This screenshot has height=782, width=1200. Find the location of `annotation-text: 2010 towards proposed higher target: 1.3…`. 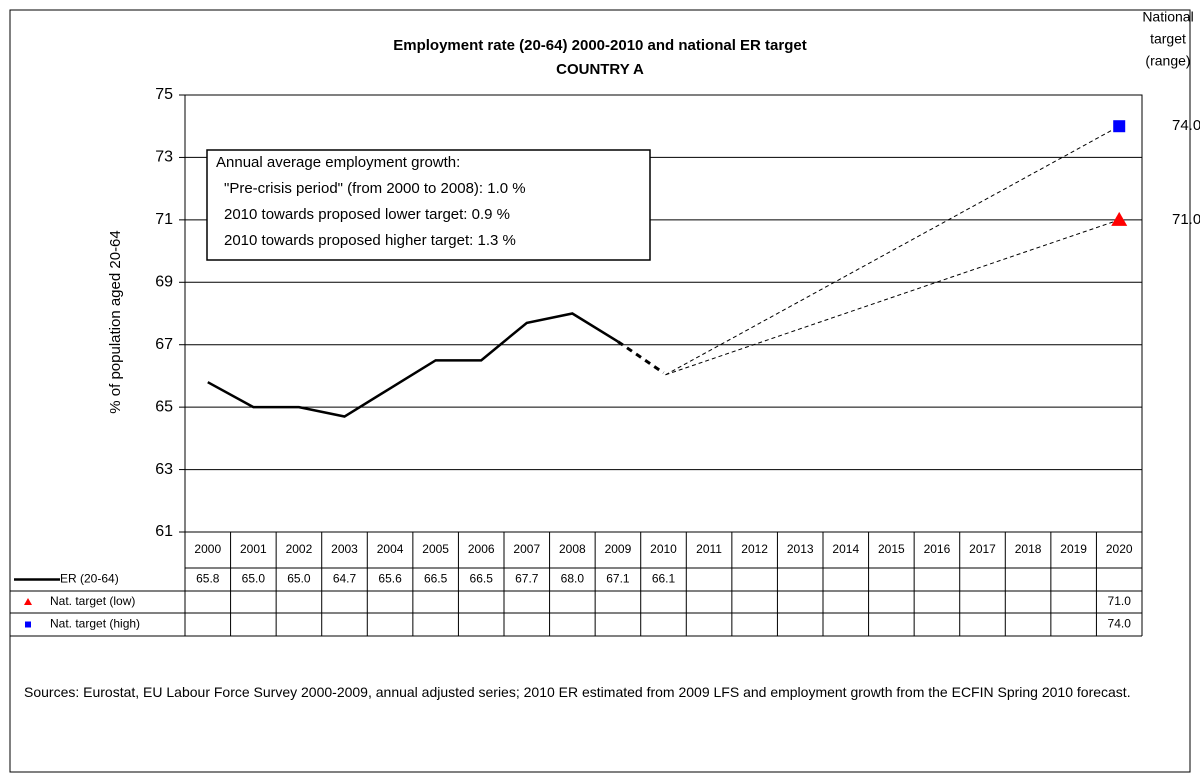

annotation-text: 2010 towards proposed higher target: 1.3… is located at coordinates (370, 240).